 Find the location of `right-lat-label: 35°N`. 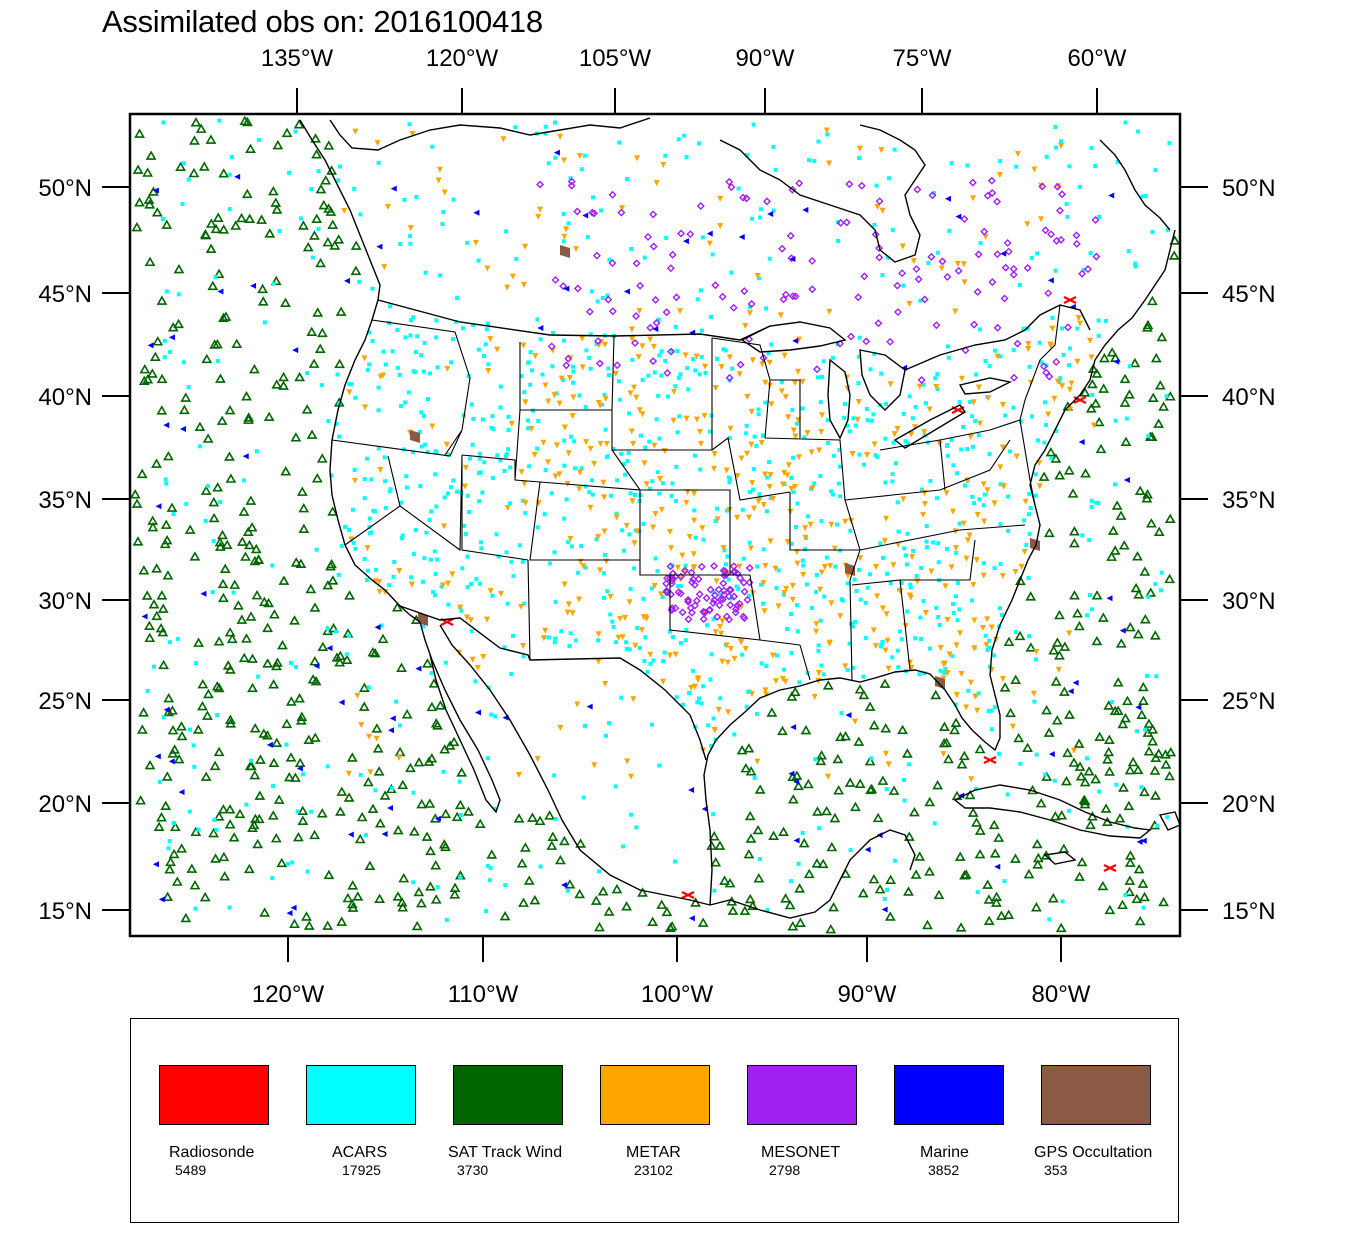

right-lat-label: 35°N is located at coordinates (1249, 500).